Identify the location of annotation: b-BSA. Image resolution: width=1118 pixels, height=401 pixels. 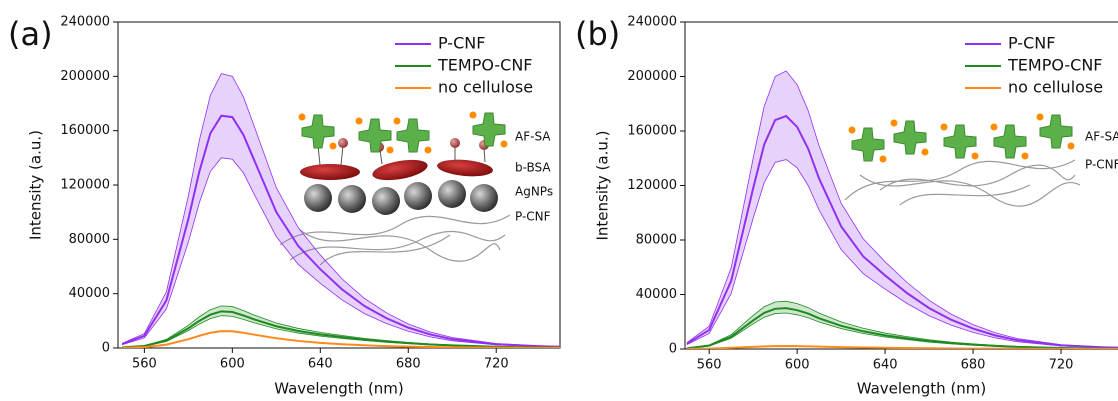
(533, 168).